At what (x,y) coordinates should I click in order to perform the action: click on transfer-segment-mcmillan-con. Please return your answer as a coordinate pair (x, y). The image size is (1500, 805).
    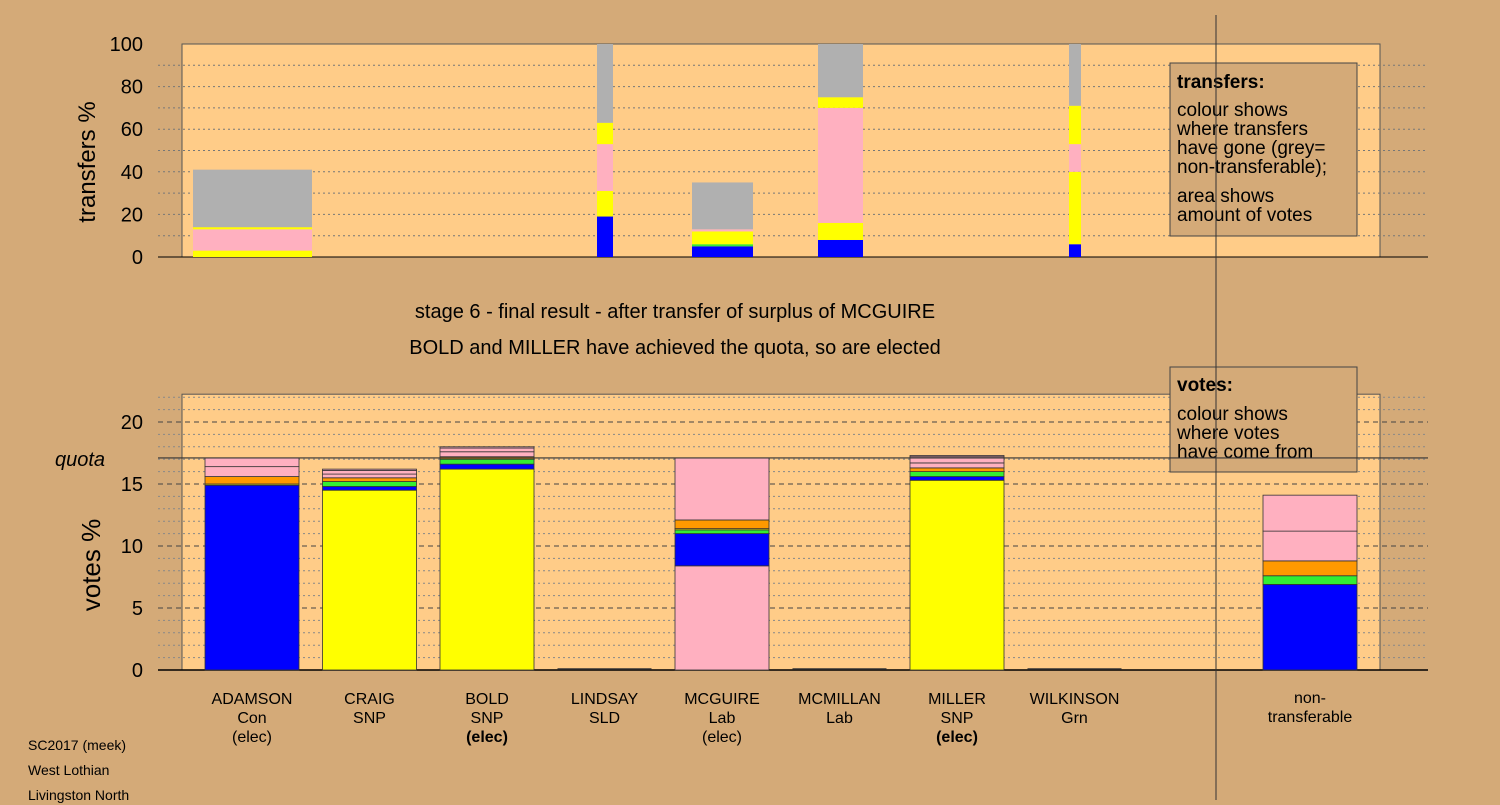
    Looking at the image, I should click on (840, 248).